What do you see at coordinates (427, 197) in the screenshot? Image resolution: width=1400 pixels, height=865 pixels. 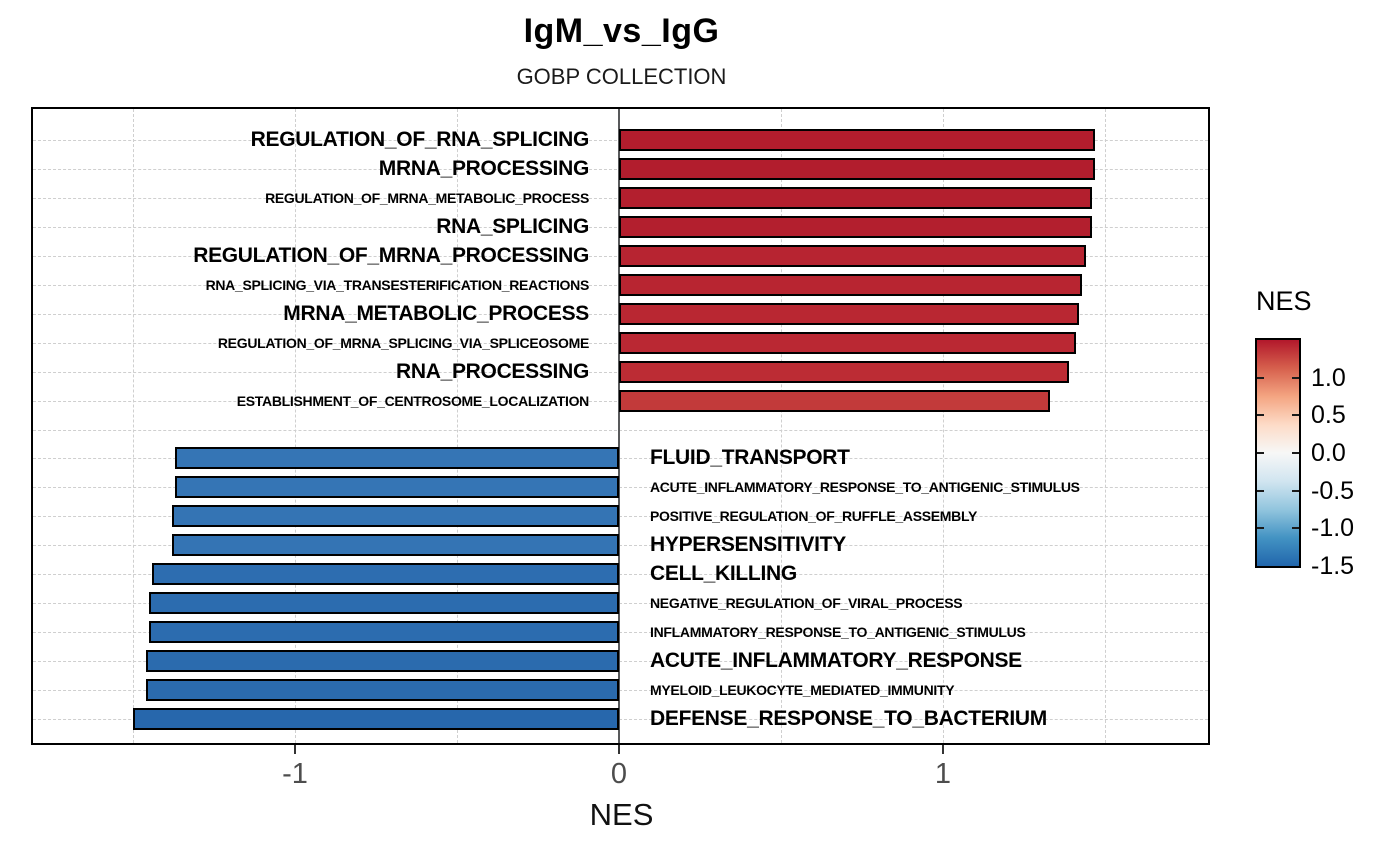 I see `bar-label: REGULATION_OF_MRNA_METABOLIC_PROCESS` at bounding box center [427, 197].